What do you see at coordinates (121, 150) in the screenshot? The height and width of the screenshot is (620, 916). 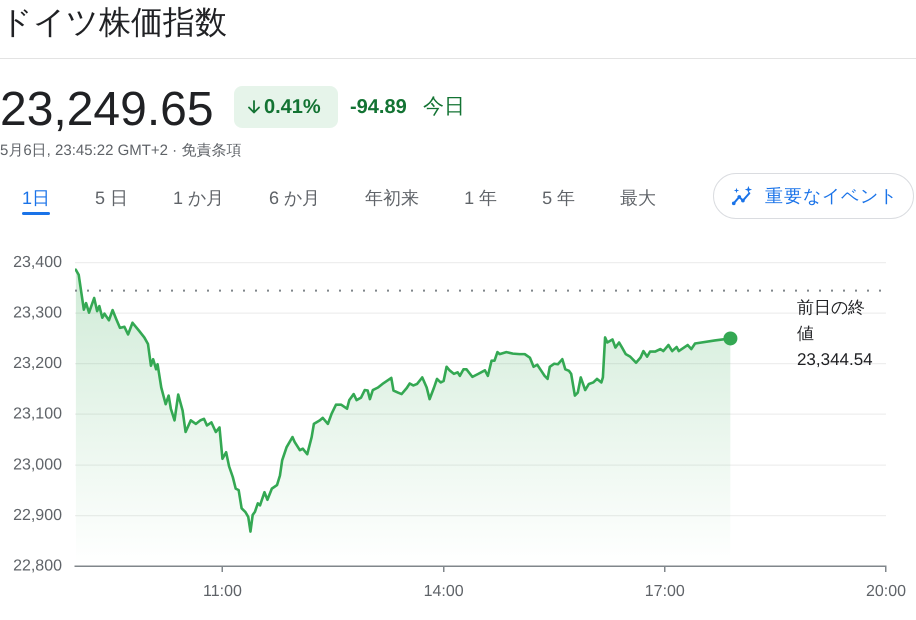 I see `text: 5月6日, 23:45:22 GMT+2 · 免責条項` at bounding box center [121, 150].